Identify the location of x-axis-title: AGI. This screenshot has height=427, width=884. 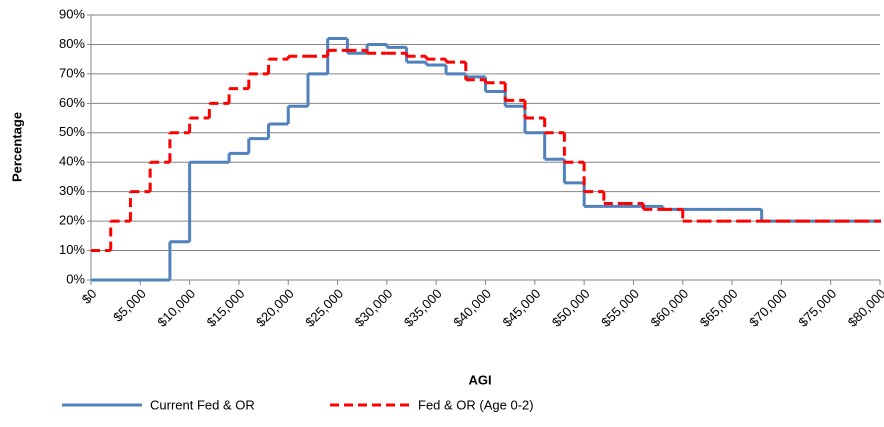
(479, 379).